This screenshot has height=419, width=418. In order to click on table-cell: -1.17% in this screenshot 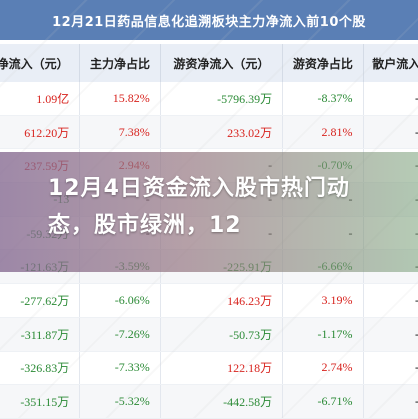, I will do `click(323, 334)`.